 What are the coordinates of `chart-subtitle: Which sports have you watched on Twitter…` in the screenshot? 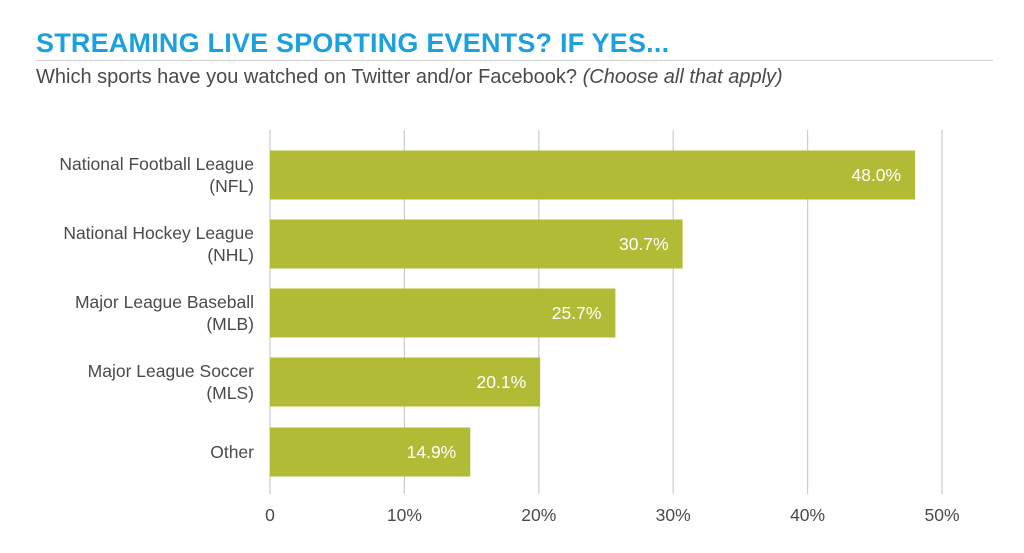 It's located at (409, 77).